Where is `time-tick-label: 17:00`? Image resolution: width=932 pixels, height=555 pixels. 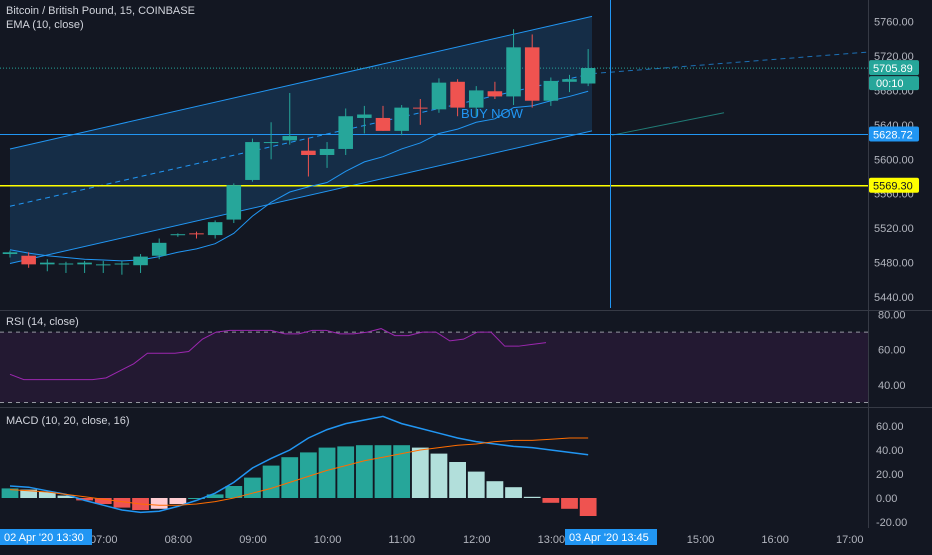 time-tick-label: 17:00 is located at coordinates (850, 540).